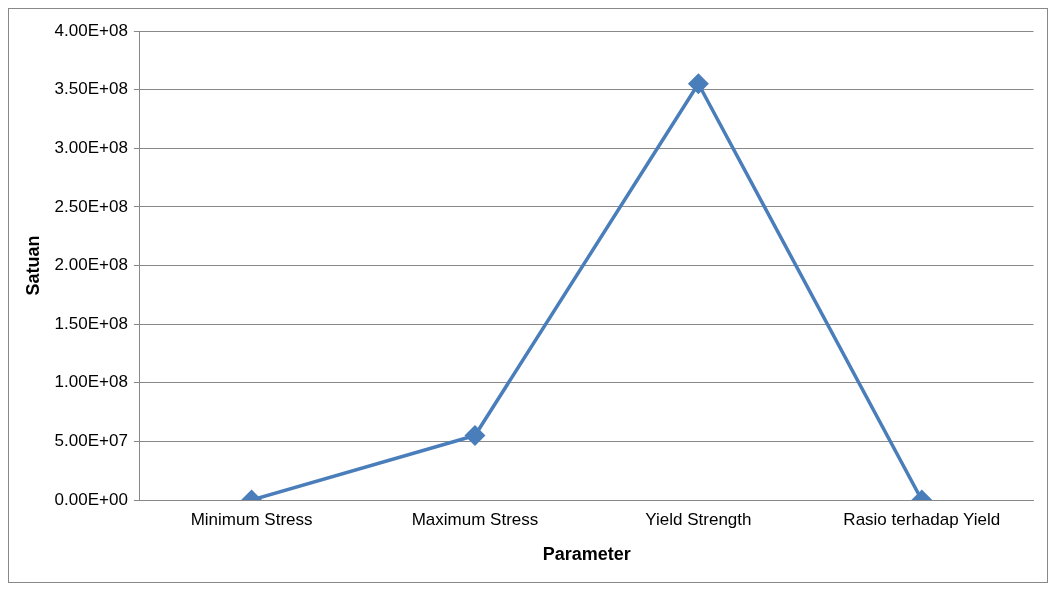  What do you see at coordinates (91, 265) in the screenshot?
I see `y-tick-label: 2.00E+08` at bounding box center [91, 265].